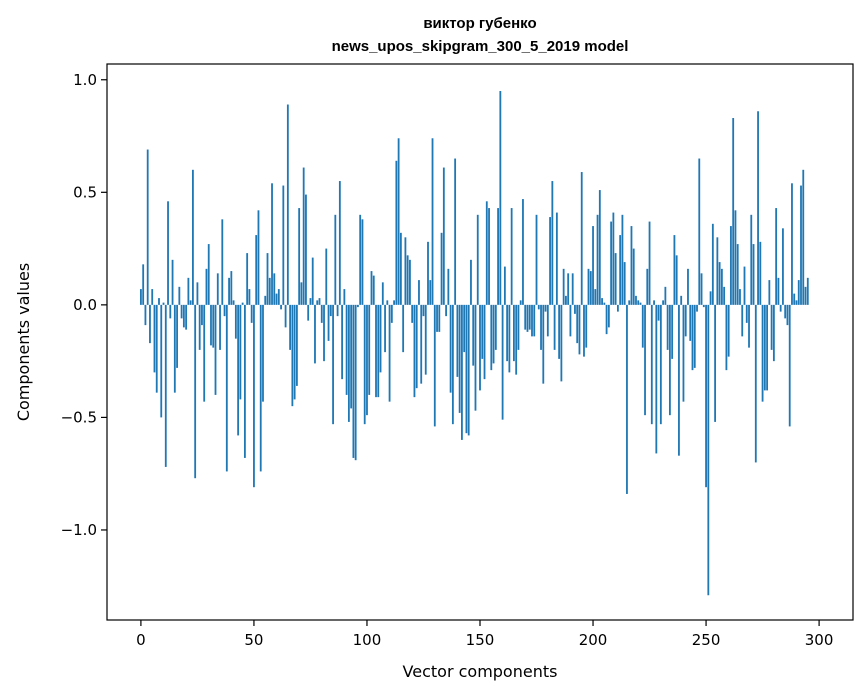 The image size is (867, 696). I want to click on x-tick-label: 150, so click(480, 640).